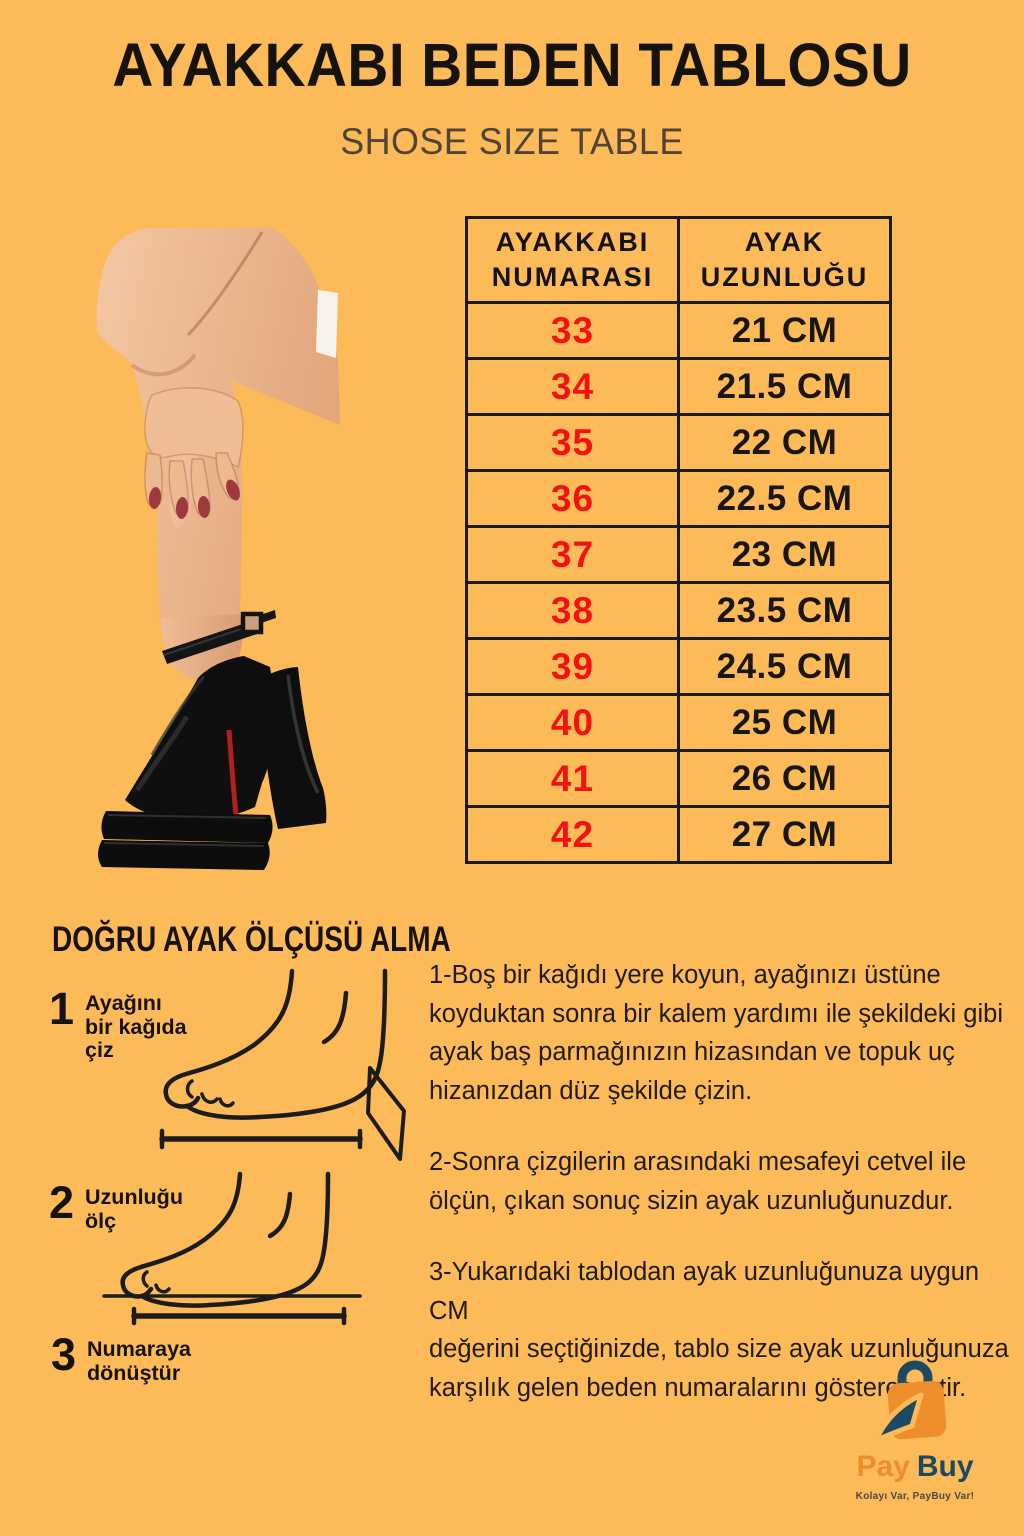  What do you see at coordinates (194, 499) in the screenshot?
I see `red-nails` at bounding box center [194, 499].